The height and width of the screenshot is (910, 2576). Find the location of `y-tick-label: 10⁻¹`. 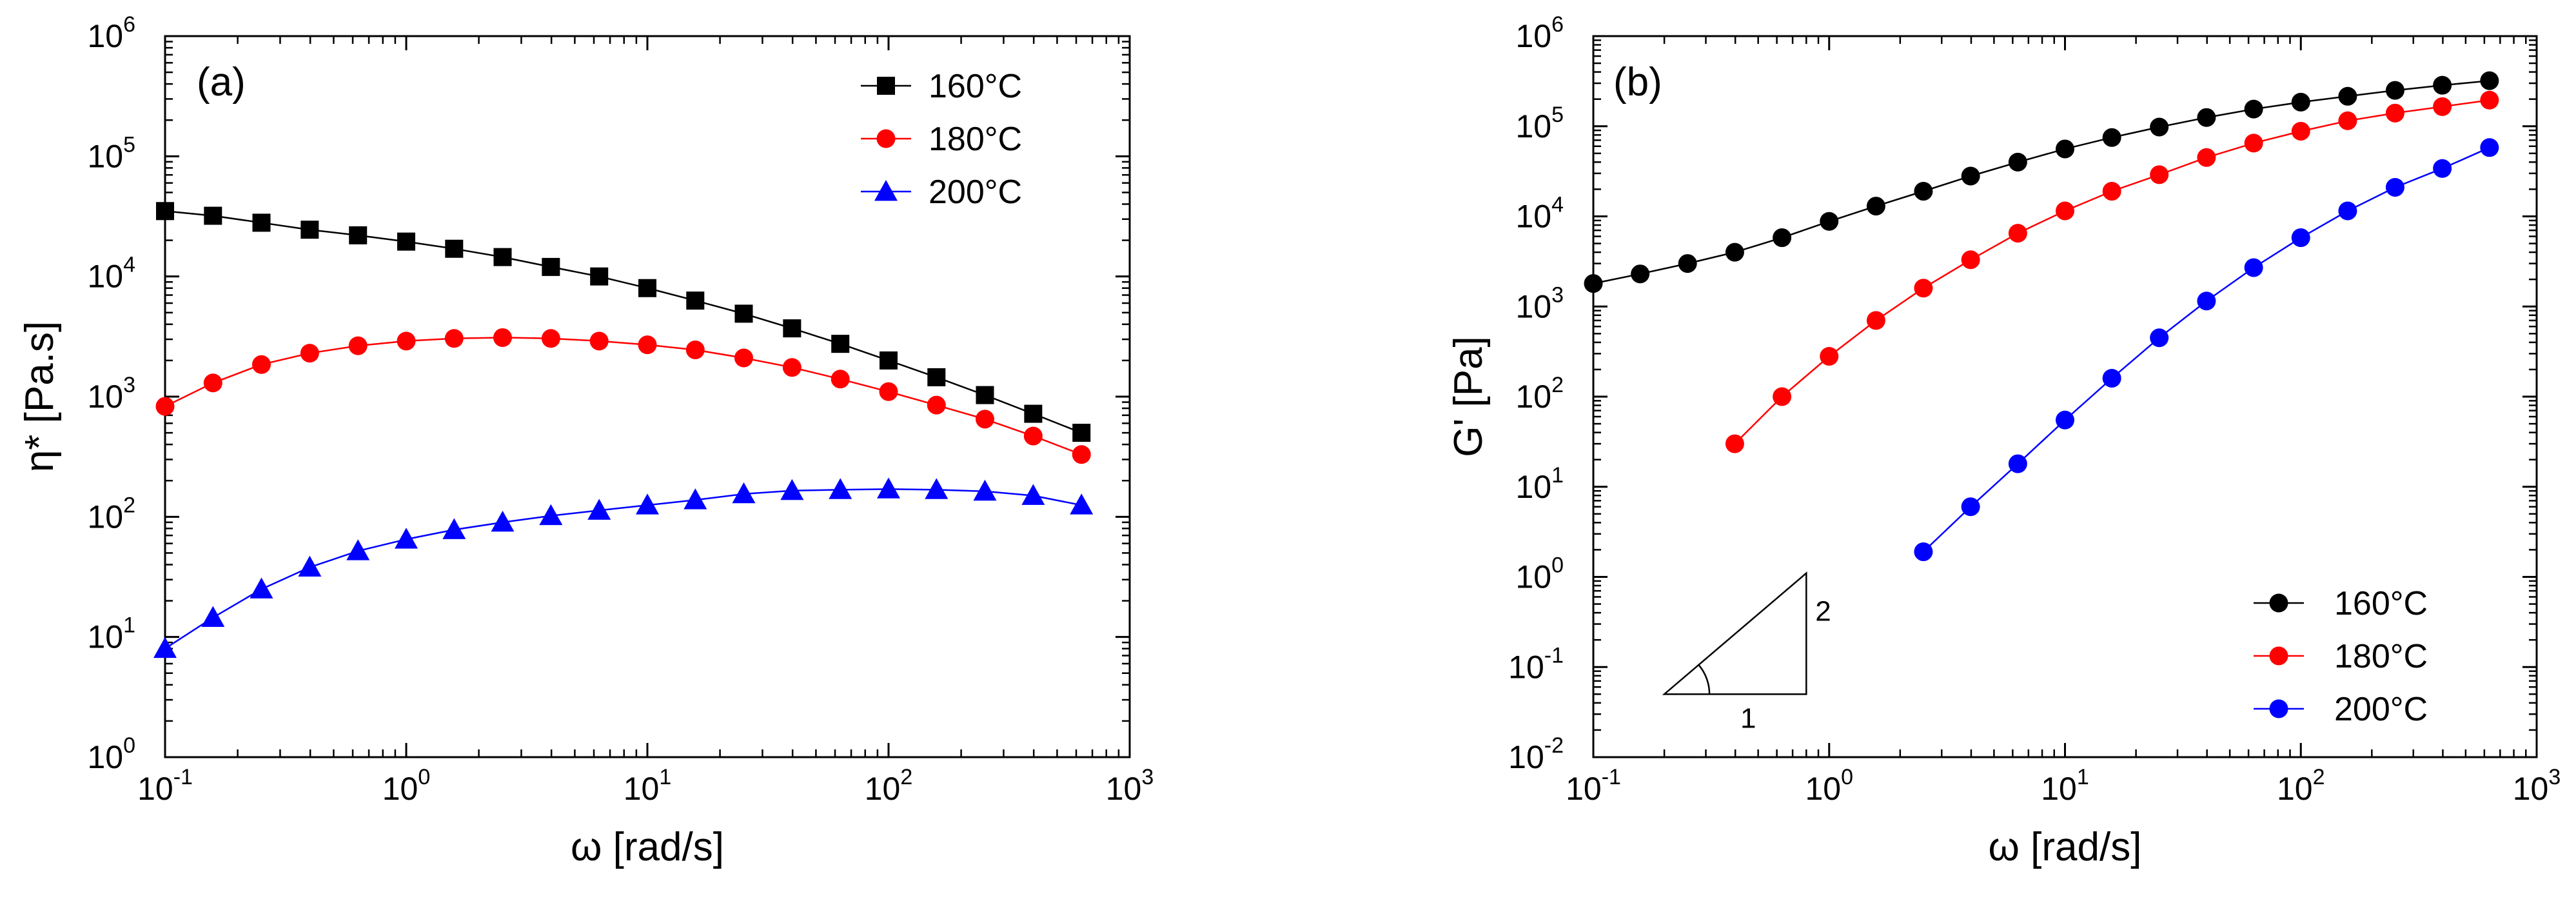

y-tick-label: 10⁻¹ is located at coordinates (1536, 664).